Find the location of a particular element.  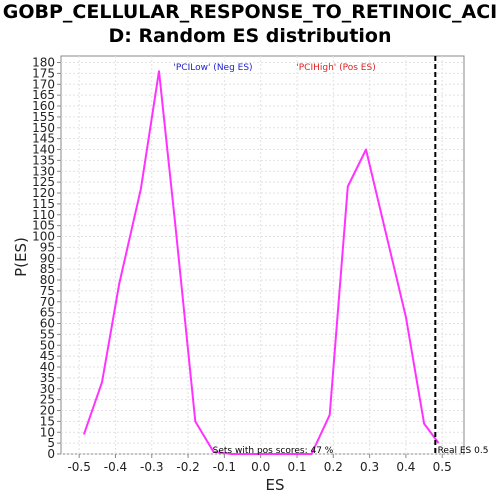

y-tick-label: 150 is located at coordinates (43, 128).